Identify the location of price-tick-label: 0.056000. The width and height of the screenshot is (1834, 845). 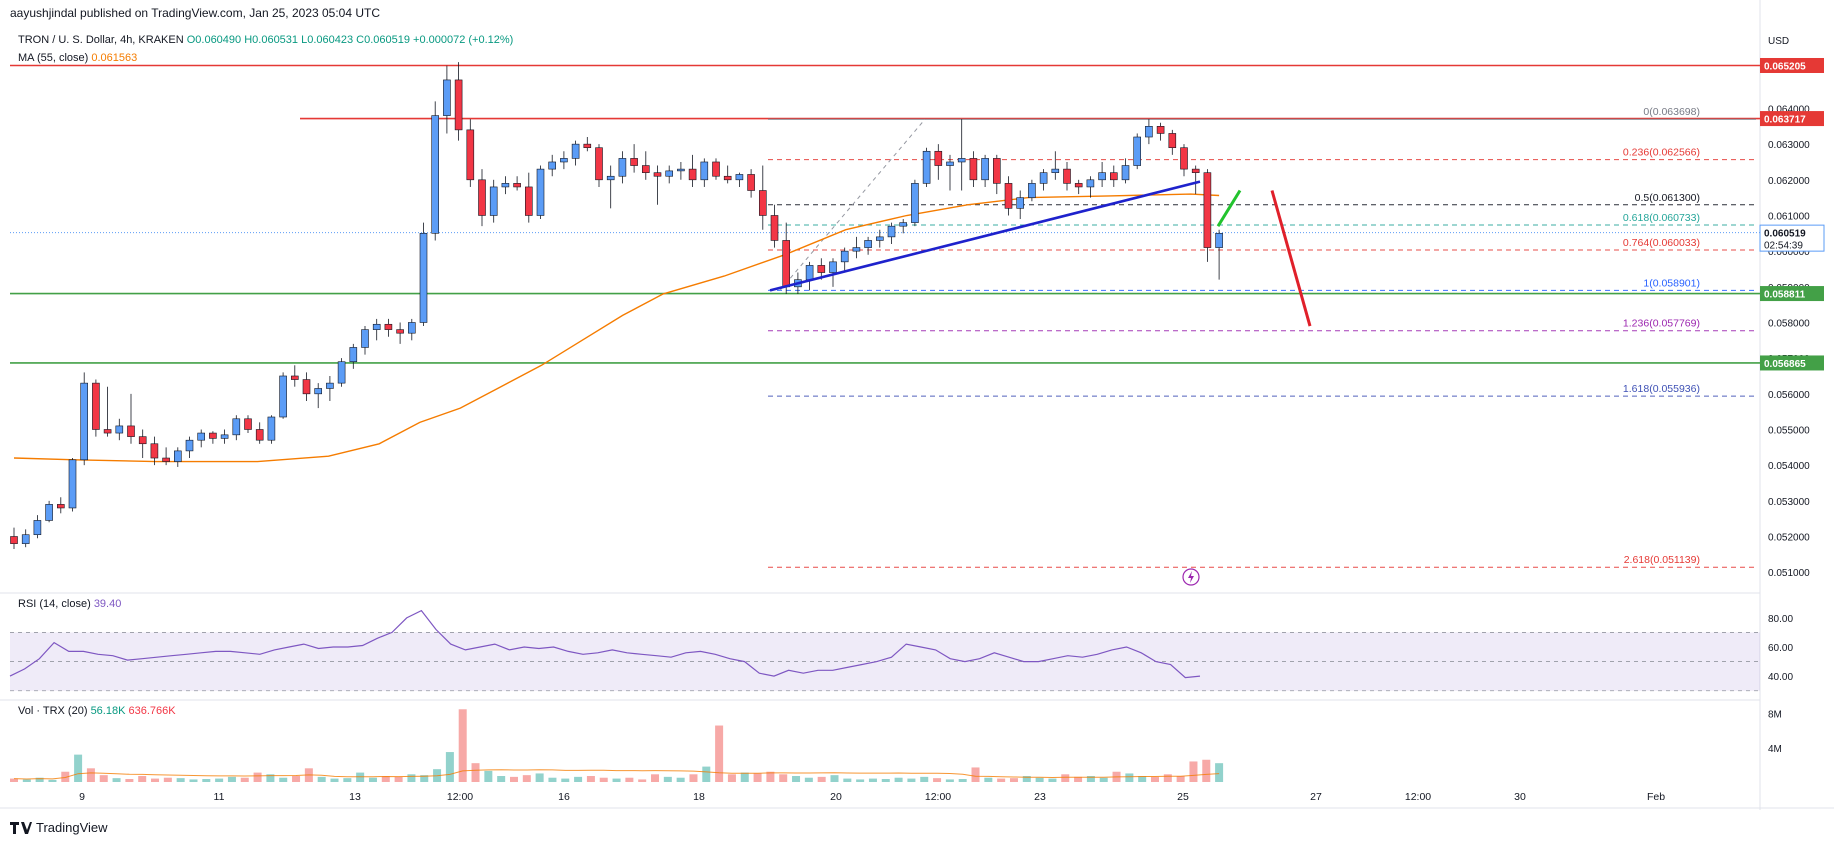
(1789, 395).